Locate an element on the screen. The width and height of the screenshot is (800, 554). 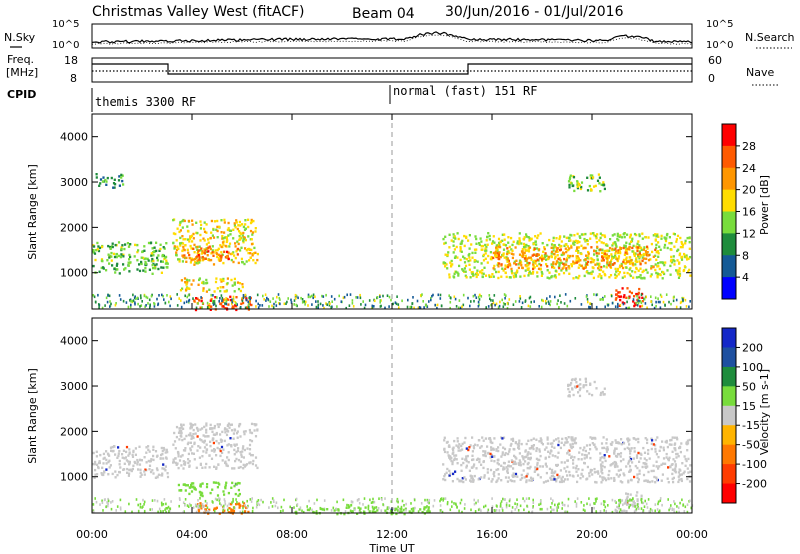
velocity-colorbar-segment is located at coordinates (729, 357).